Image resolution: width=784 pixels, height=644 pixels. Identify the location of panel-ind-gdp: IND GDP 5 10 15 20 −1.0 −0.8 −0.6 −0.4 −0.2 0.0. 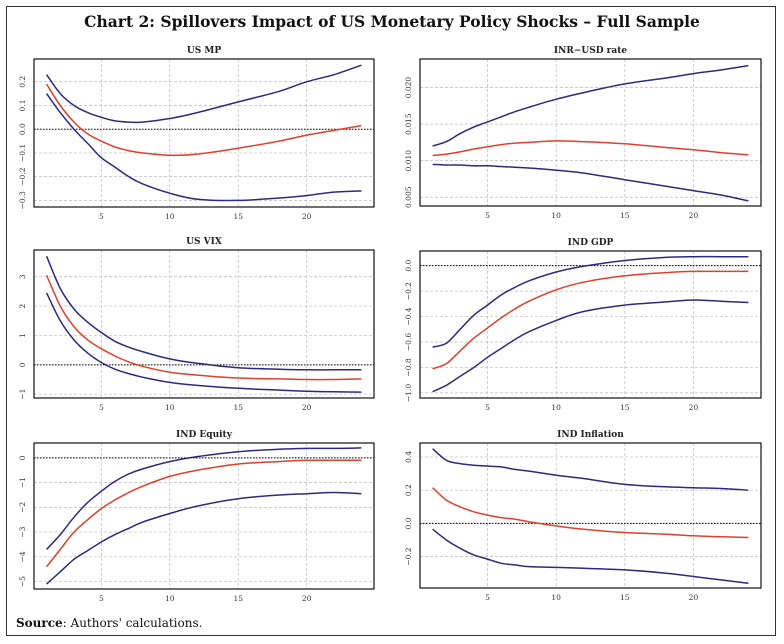
(583, 325).